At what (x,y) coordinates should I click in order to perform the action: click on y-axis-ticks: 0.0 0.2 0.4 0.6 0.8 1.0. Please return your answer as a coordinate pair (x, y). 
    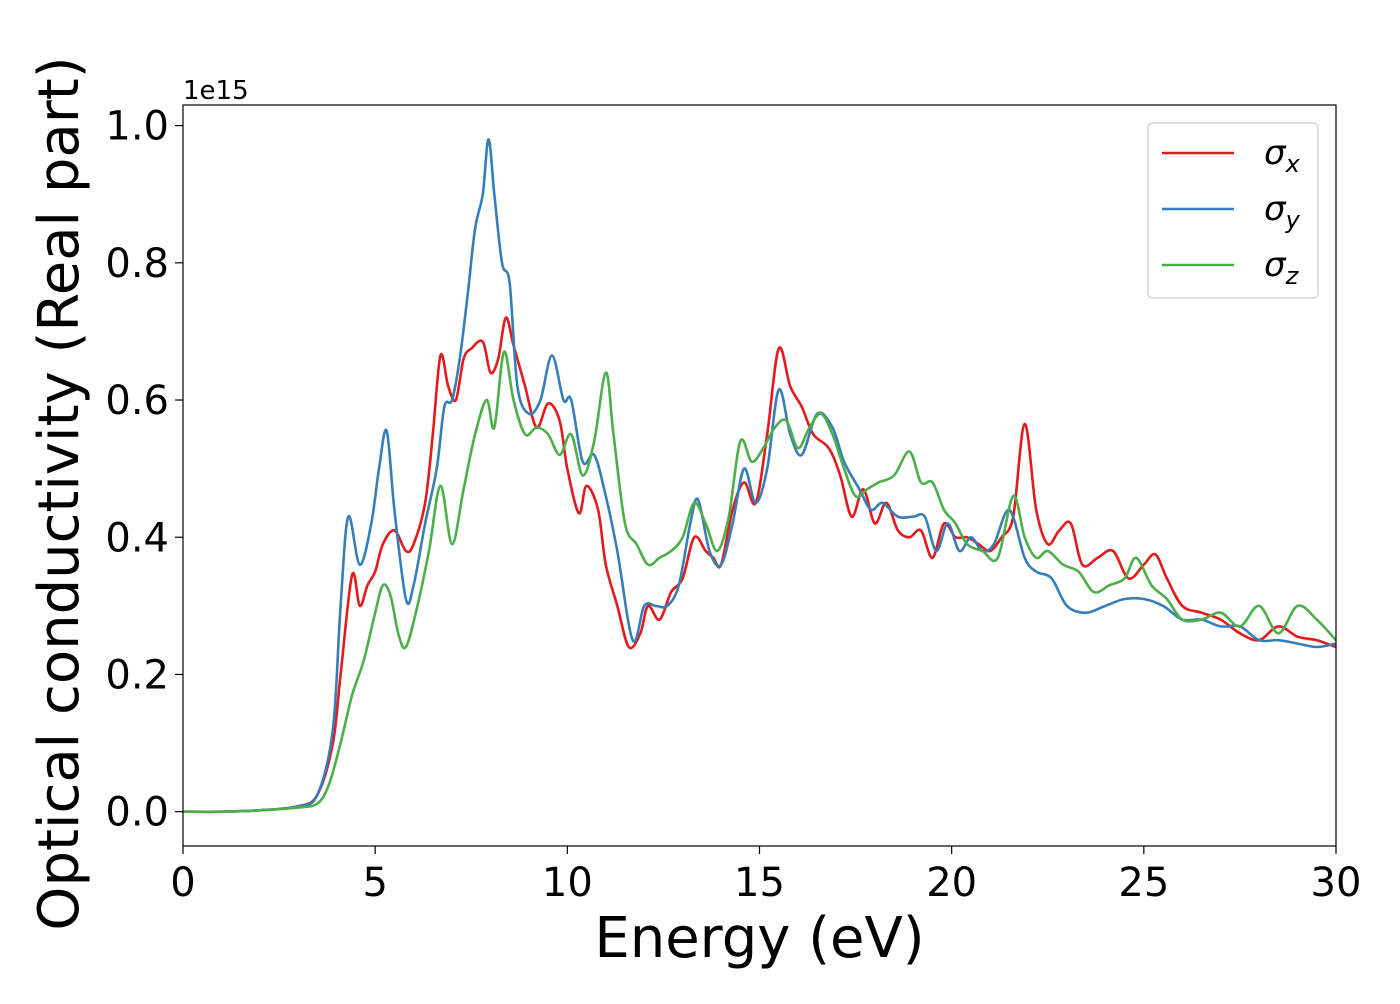
    Looking at the image, I should click on (144, 470).